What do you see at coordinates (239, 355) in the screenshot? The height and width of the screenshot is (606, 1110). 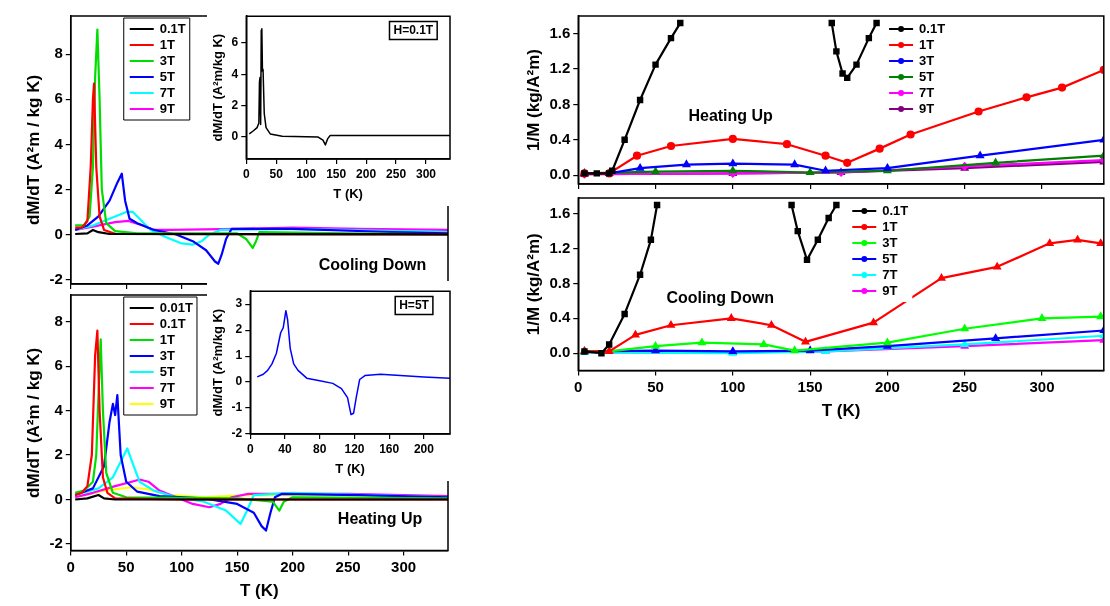 I see `y-tick-label: 1` at bounding box center [239, 355].